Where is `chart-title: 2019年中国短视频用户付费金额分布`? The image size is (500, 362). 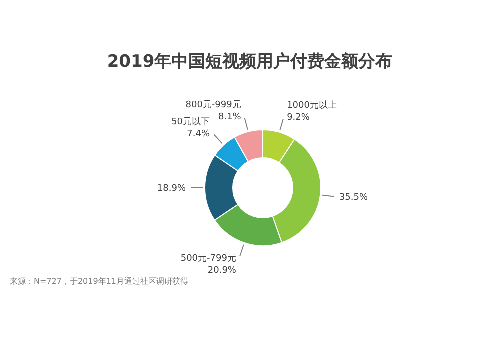
chart-title: 2019年中国短视频用户付费金额分布 is located at coordinates (250, 62).